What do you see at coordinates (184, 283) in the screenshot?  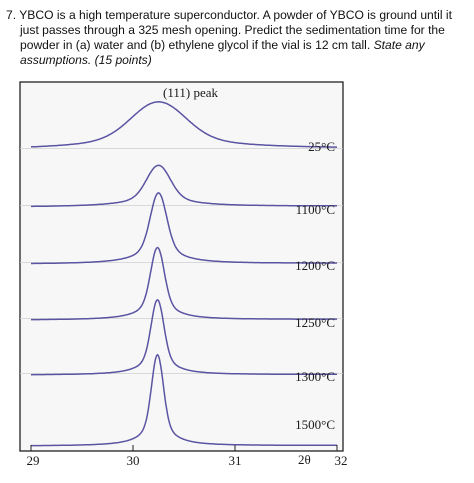 I see `series-line-1250c` at bounding box center [184, 283].